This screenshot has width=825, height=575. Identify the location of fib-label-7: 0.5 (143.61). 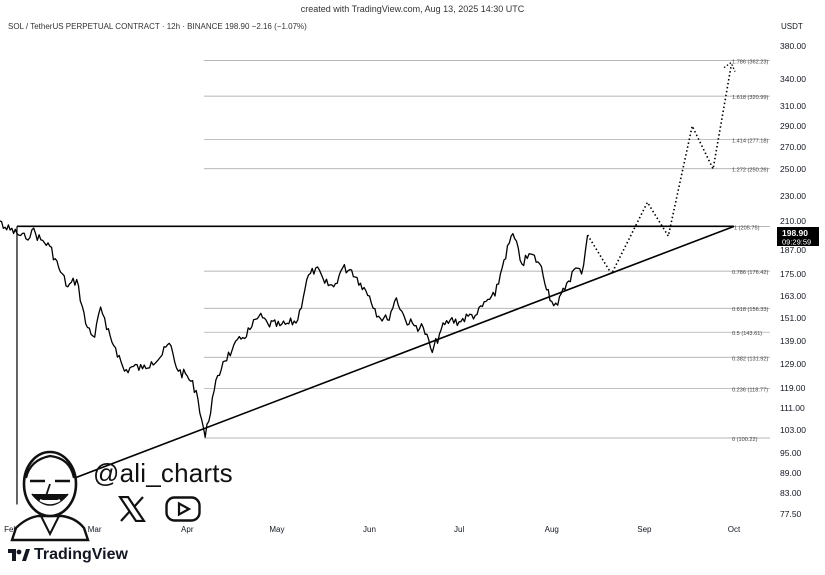
(747, 334).